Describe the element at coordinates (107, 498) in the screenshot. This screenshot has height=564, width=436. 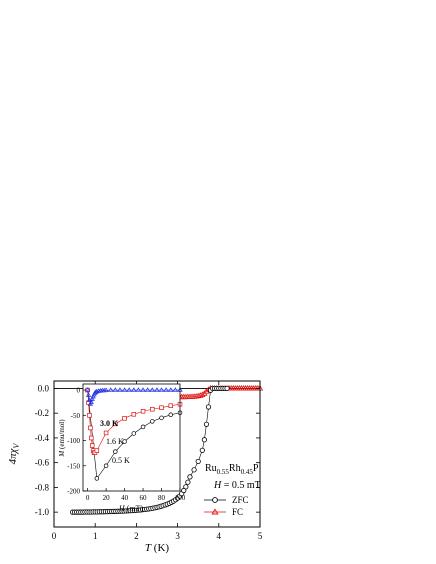
I see `inset-x-tick-label: 20` at that location.